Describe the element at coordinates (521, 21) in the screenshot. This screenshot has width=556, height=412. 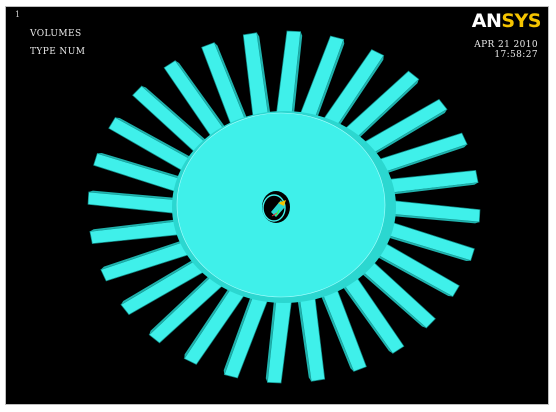
I see `logo-part-sys: SYS` at that location.